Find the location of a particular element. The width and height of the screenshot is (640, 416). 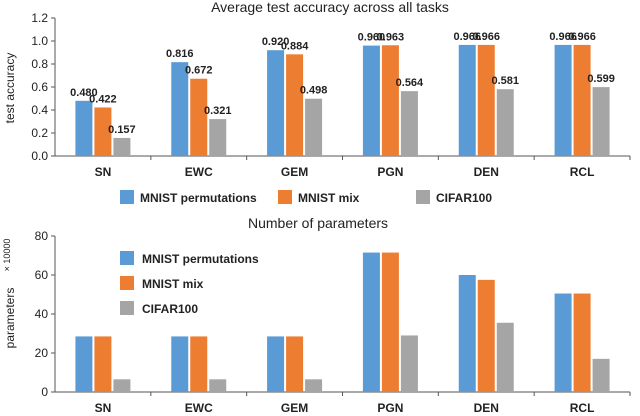

bar-data-label: 0.672 is located at coordinates (199, 71).